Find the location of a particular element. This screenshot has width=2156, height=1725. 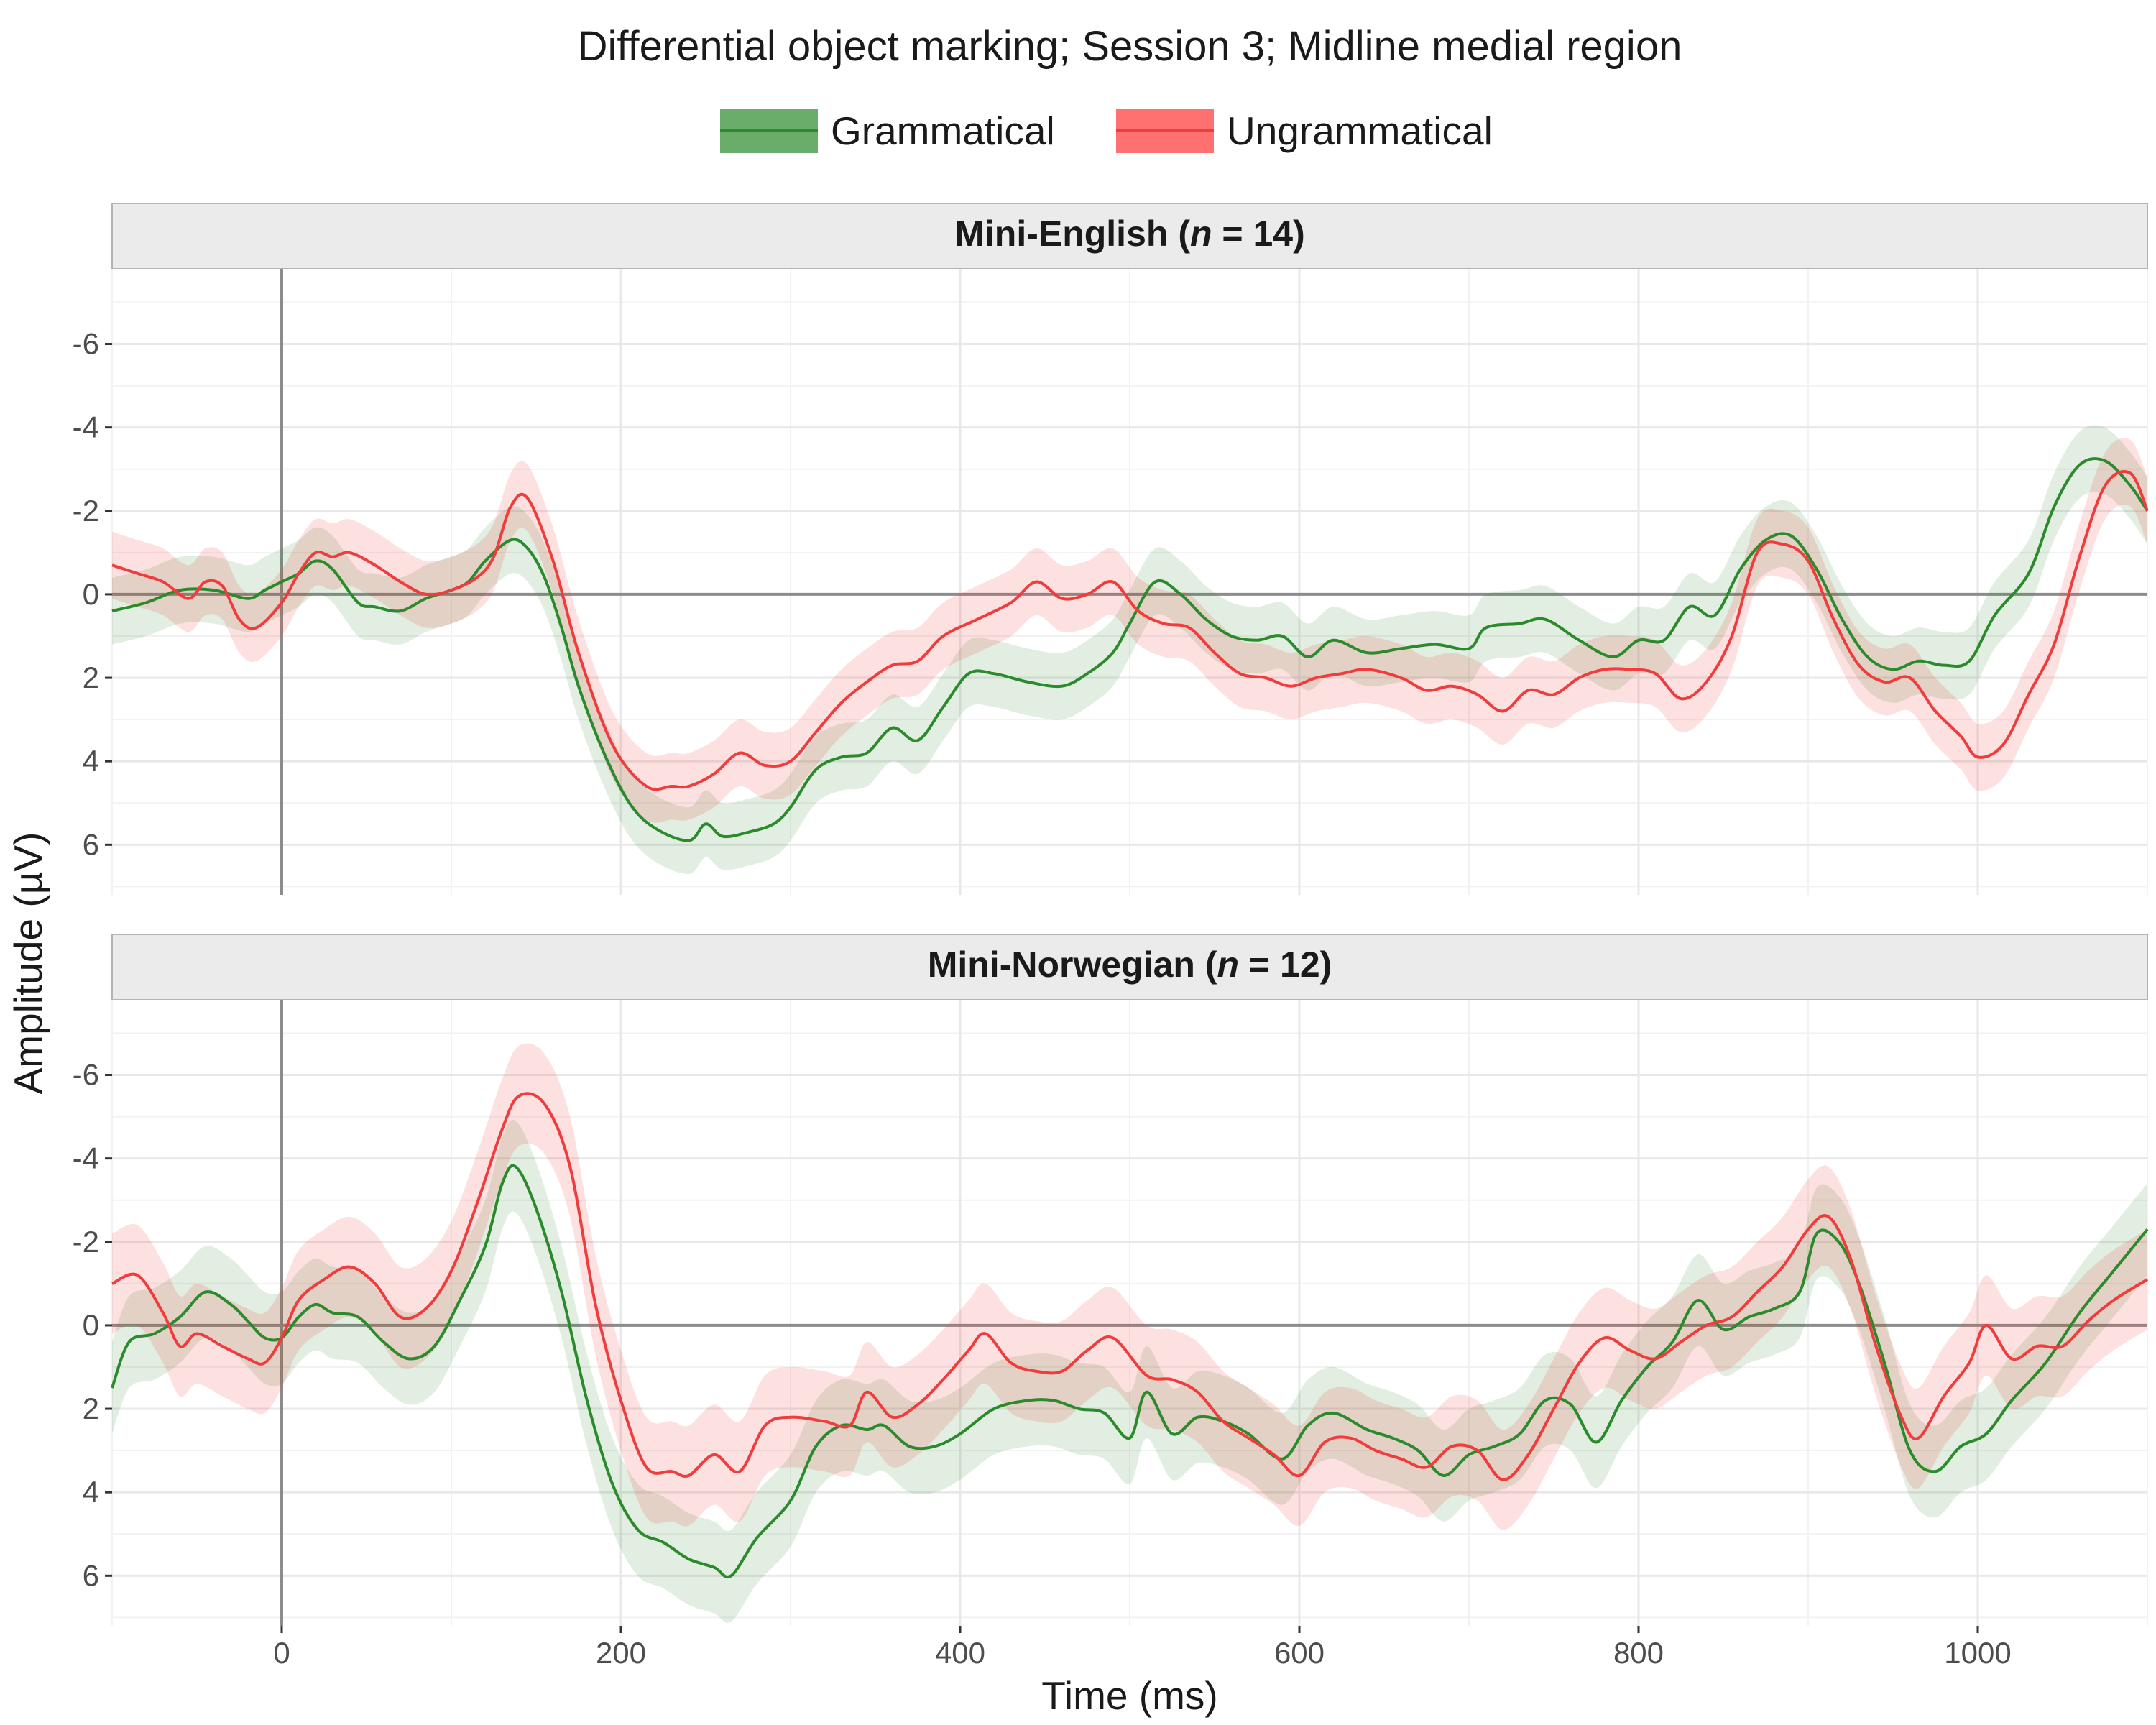

legend-label-ungrammatical: Ungrammatical is located at coordinates (1360, 131).